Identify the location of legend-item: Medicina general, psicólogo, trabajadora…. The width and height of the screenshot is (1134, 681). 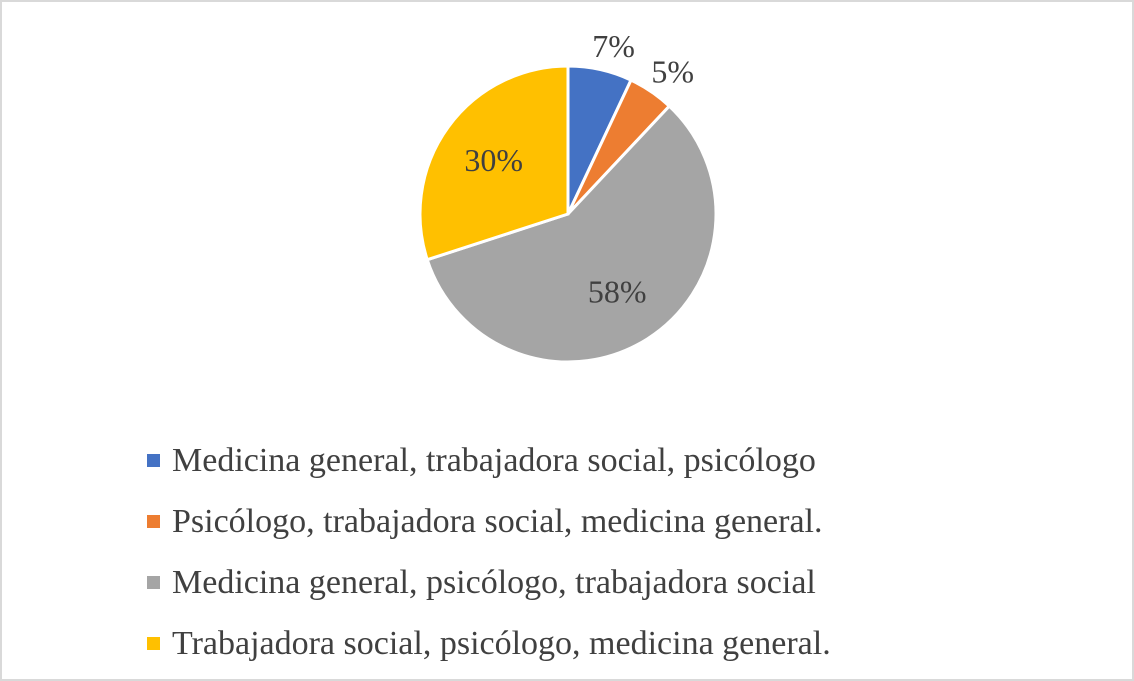
(489, 582).